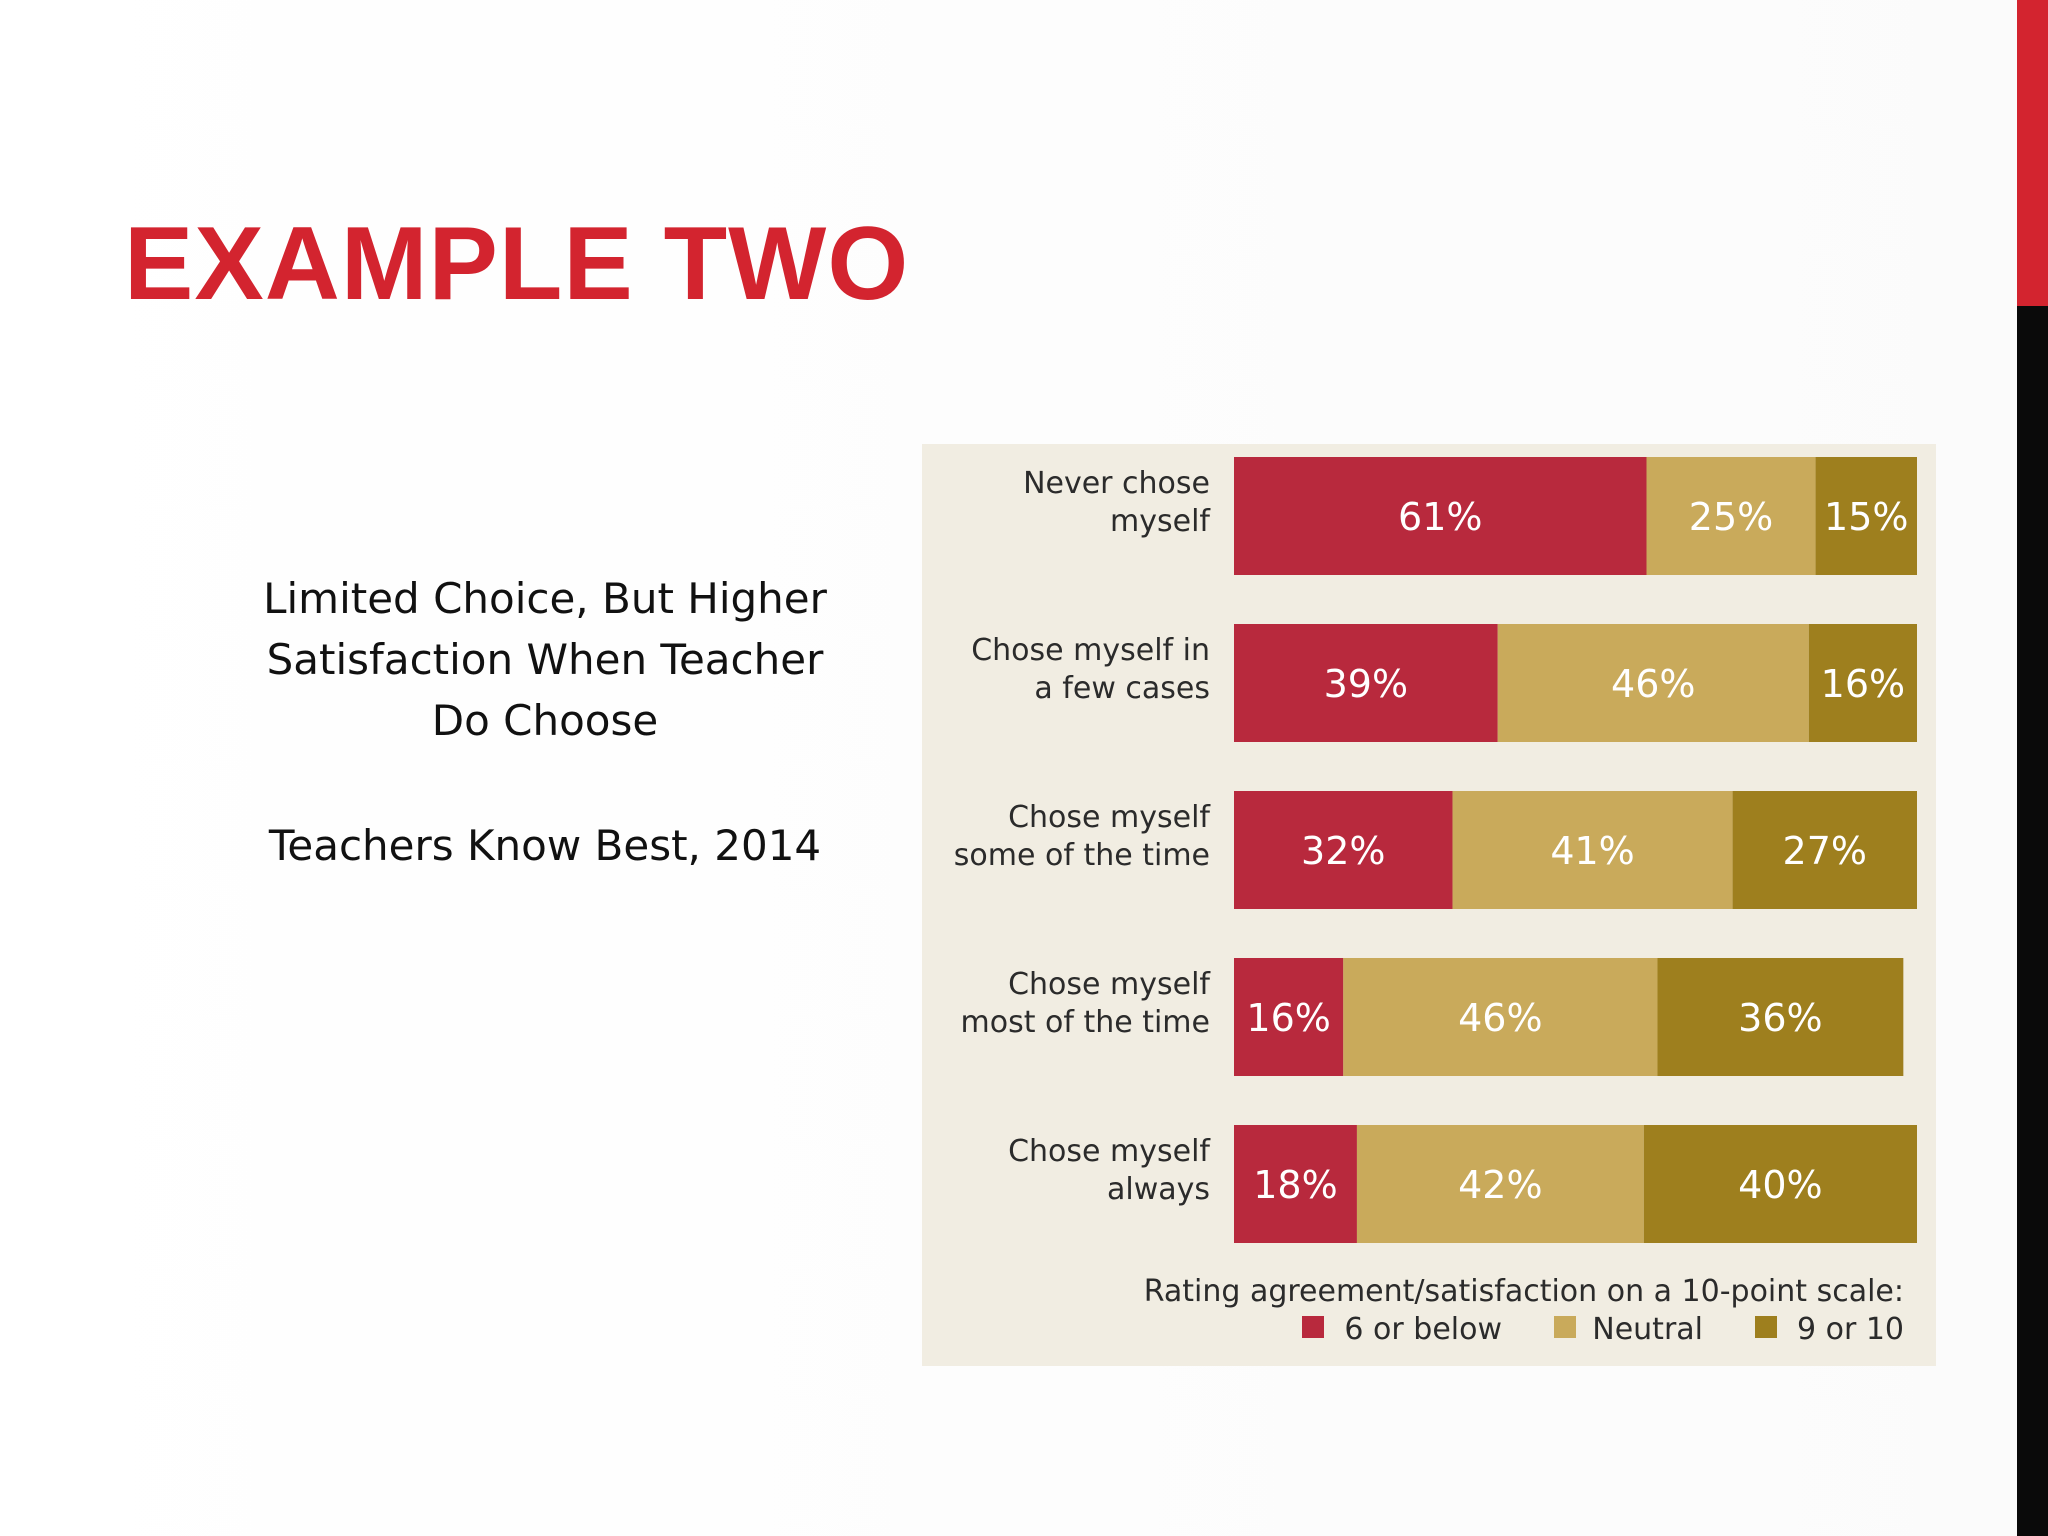 This screenshot has width=2048, height=1536. What do you see at coordinates (1158, 1189) in the screenshot?
I see `category-label: always` at bounding box center [1158, 1189].